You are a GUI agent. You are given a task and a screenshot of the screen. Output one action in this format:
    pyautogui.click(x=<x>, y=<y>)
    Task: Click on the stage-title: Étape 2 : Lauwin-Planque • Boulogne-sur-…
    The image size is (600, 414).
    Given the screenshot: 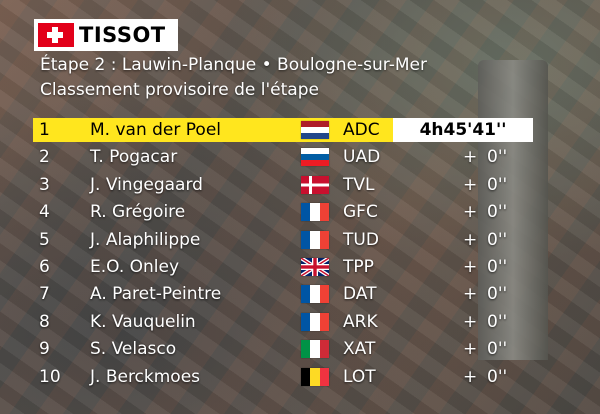 What is the action you would take?
    pyautogui.click(x=233, y=65)
    